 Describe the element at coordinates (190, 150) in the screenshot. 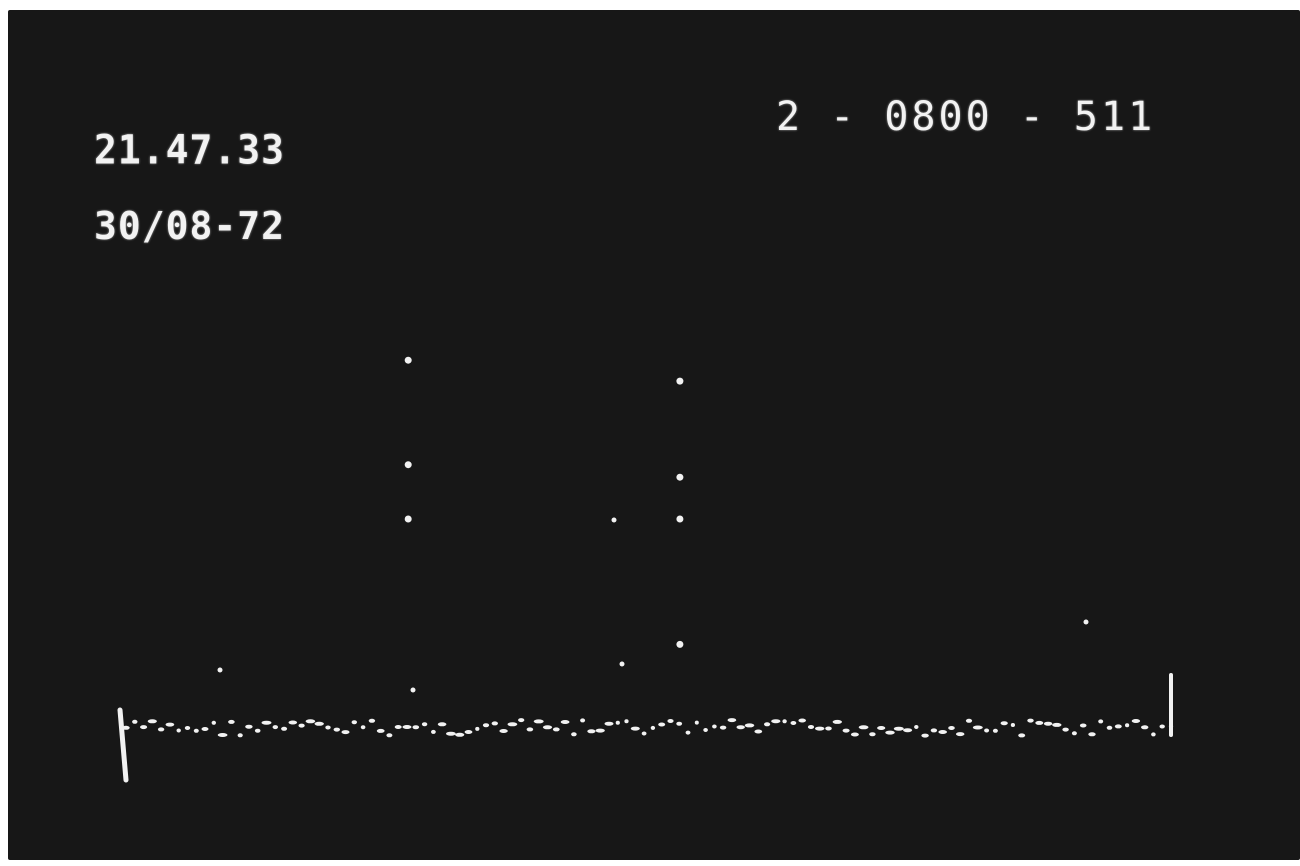

I see `time-readout: 21.47.33` at that location.